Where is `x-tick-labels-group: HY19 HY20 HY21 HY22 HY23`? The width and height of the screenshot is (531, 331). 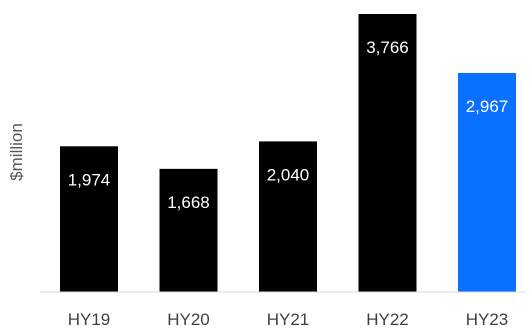
x-tick-labels-group: HY19 HY20 HY21 HY22 HY23 is located at coordinates (288, 319).